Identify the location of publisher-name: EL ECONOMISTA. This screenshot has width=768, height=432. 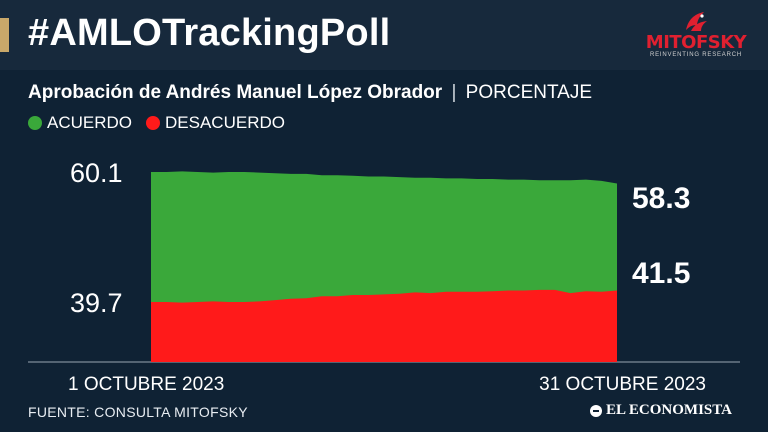
(669, 410).